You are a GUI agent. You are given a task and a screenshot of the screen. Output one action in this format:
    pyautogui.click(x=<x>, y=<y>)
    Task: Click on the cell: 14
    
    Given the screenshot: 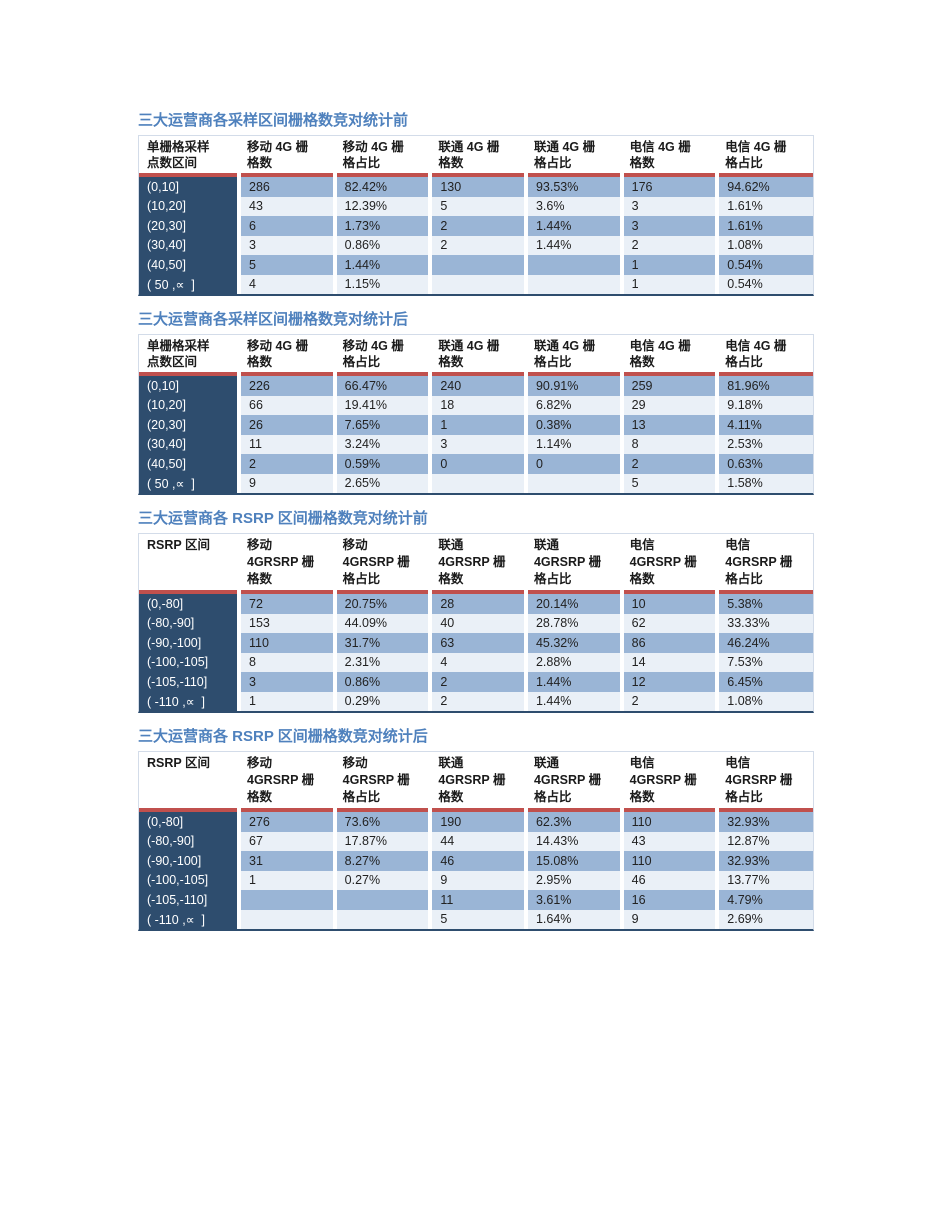 What is the action you would take?
    pyautogui.click(x=668, y=662)
    